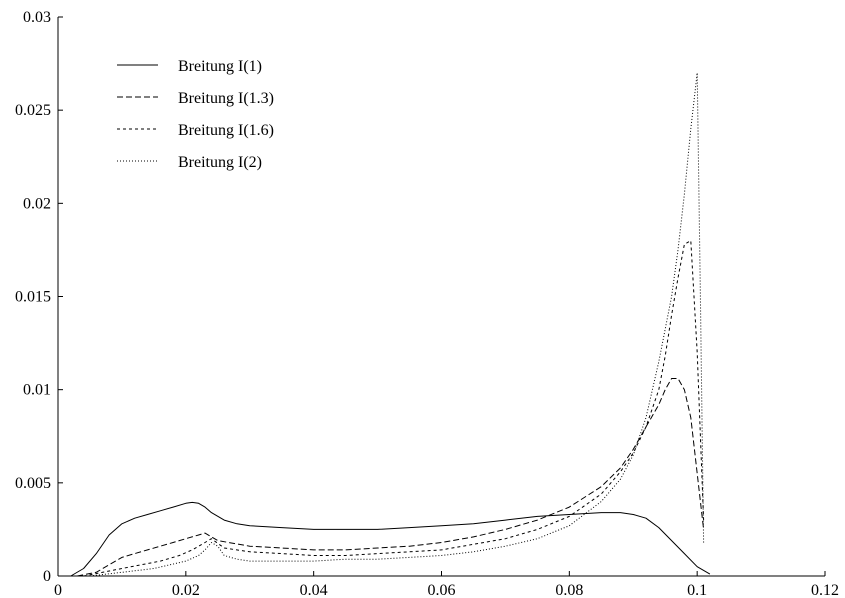  Describe the element at coordinates (186, 590) in the screenshot. I see `x-tick-label: 0.02` at that location.